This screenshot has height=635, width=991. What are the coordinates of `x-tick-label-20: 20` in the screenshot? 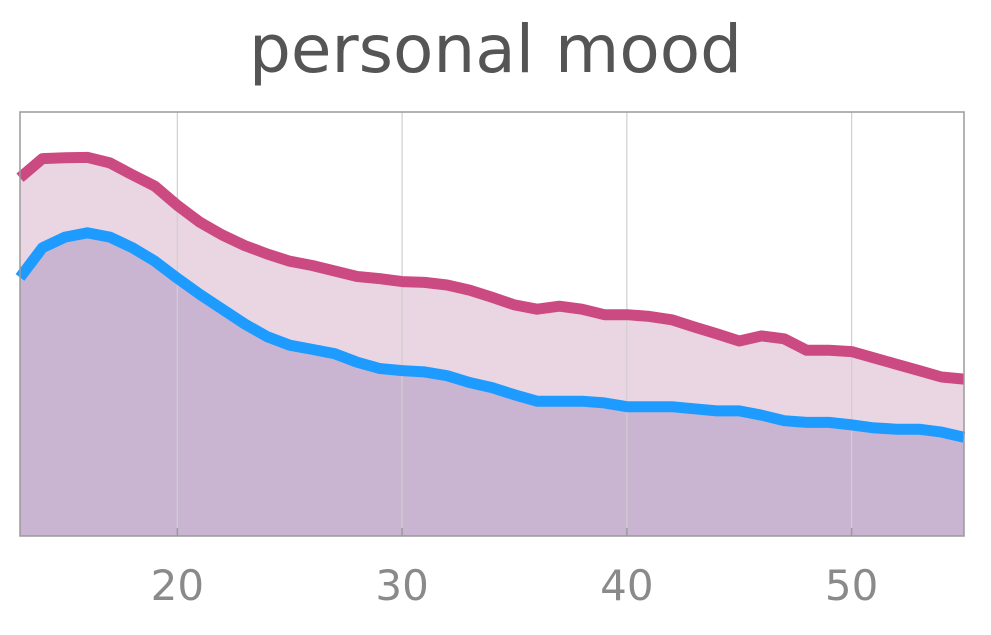 It's located at (177, 585).